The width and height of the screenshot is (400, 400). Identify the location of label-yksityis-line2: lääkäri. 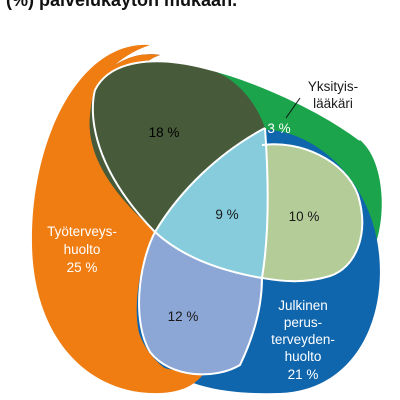
(333, 103).